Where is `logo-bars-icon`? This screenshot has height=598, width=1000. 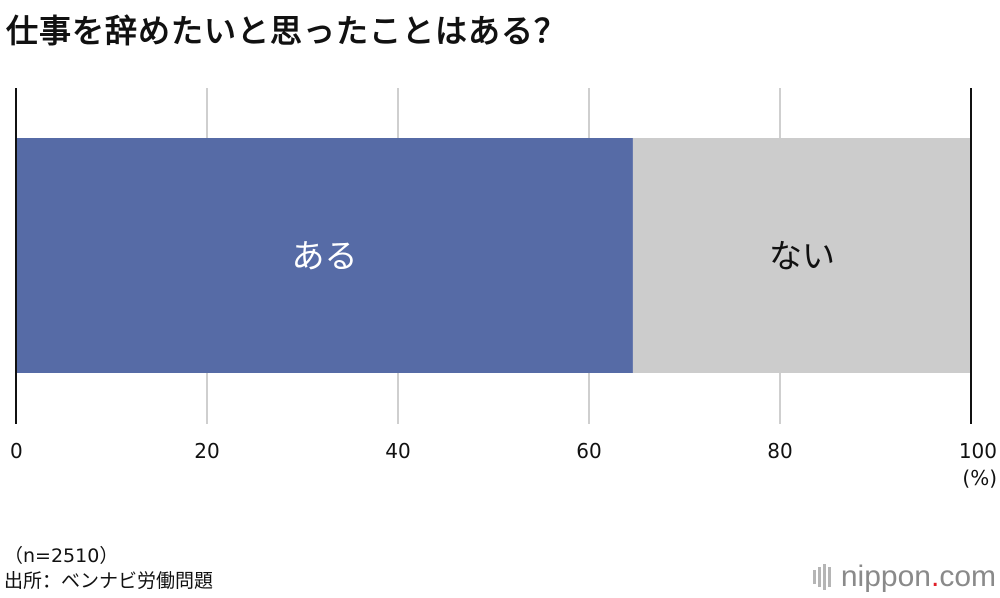
logo-bars-icon is located at coordinates (822, 577).